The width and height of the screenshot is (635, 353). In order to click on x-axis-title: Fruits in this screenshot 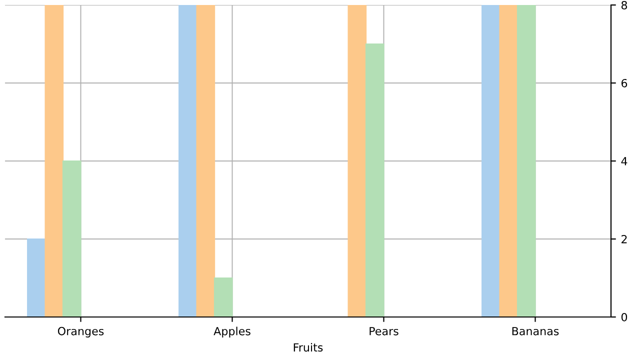, I will do `click(308, 347)`.